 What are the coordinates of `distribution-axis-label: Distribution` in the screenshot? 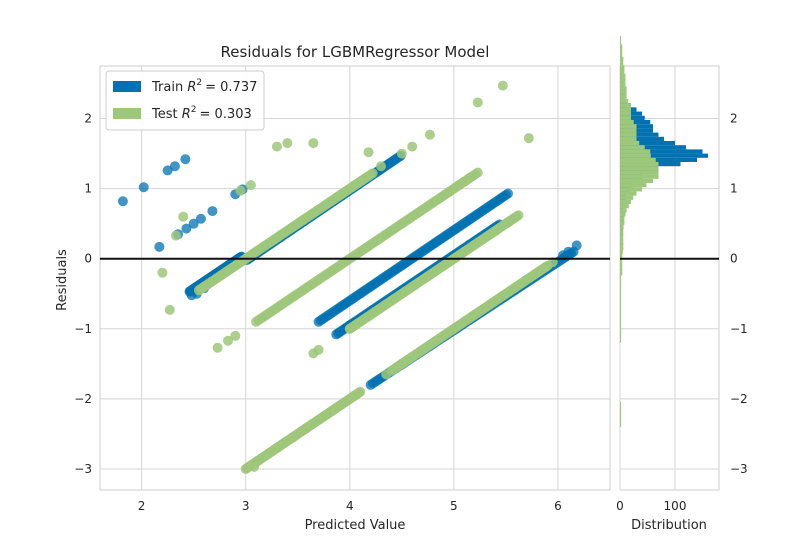 It's located at (669, 525).